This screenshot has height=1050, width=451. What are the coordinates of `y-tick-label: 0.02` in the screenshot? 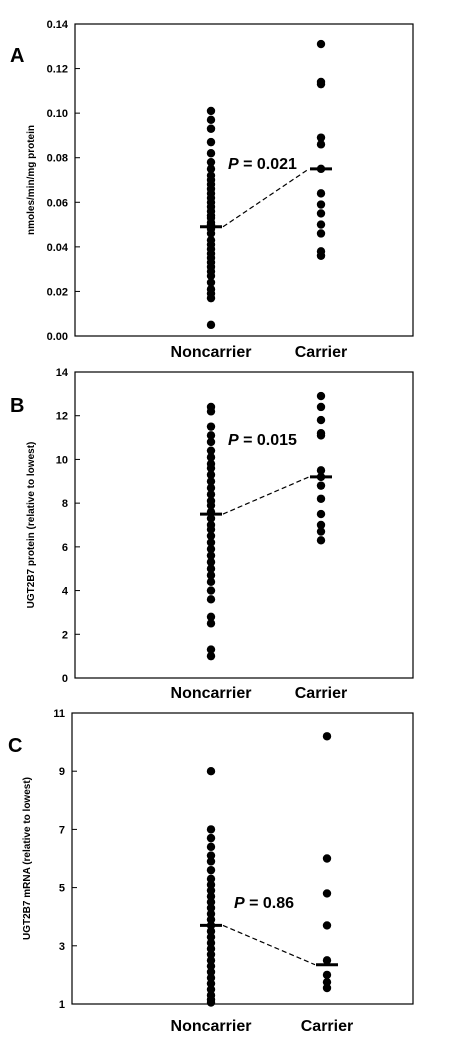 It's located at (57, 292).